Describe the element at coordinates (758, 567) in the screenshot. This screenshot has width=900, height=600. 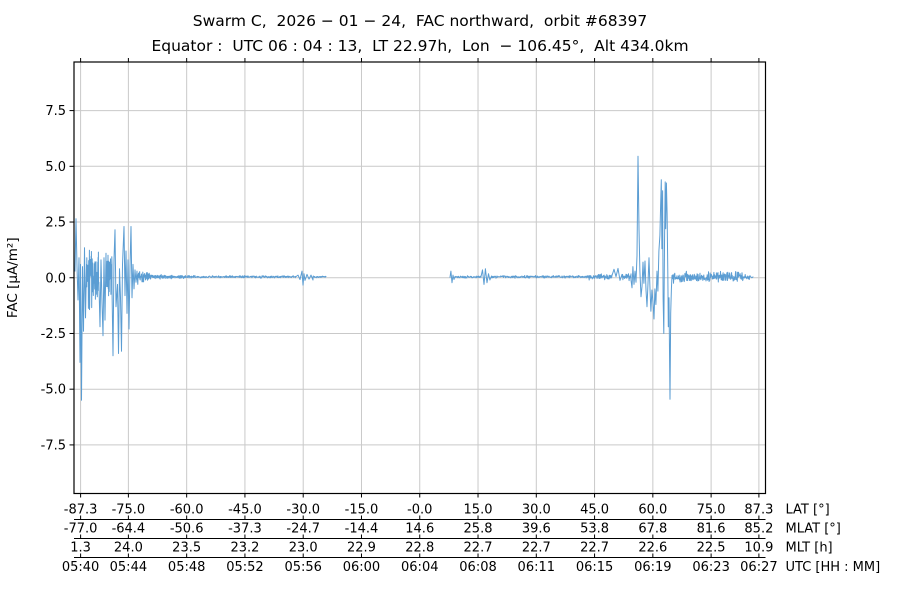
I see `x-tick-label-row4: 06:27` at that location.